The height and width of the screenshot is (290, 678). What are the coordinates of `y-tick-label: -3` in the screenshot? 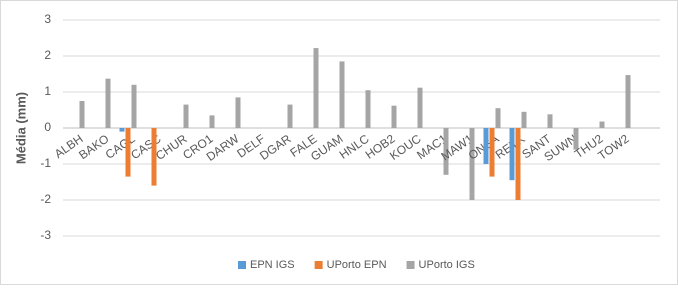 It's located at (45, 235).